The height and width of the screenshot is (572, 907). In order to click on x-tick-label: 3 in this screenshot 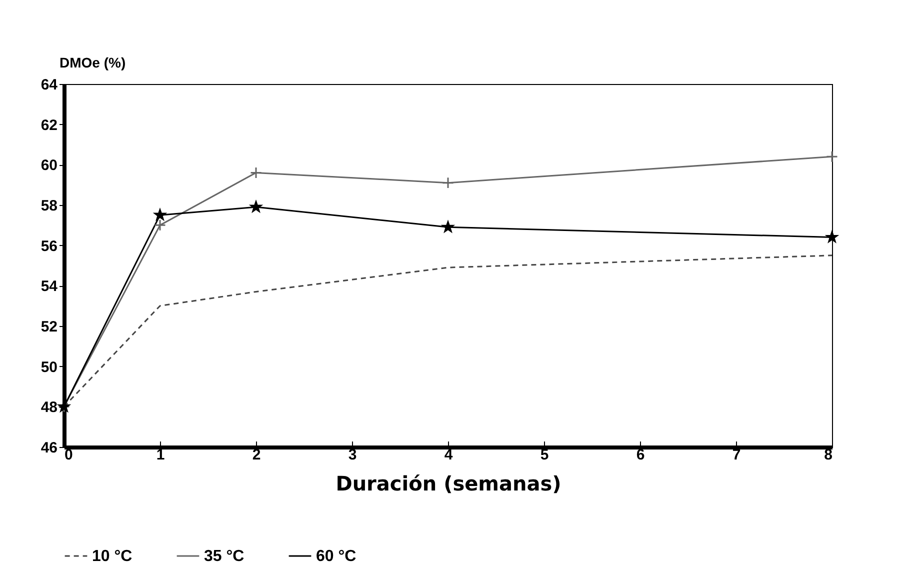, I will do `click(352, 455)`.